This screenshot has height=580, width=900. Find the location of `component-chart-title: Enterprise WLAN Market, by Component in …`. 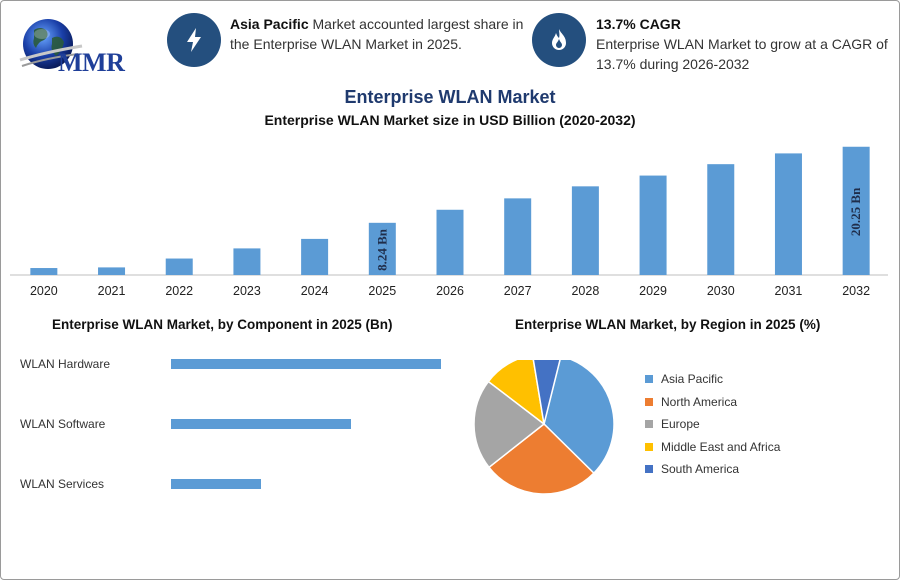

component-chart-title: Enterprise WLAN Market, by Component in … is located at coordinates (222, 324).